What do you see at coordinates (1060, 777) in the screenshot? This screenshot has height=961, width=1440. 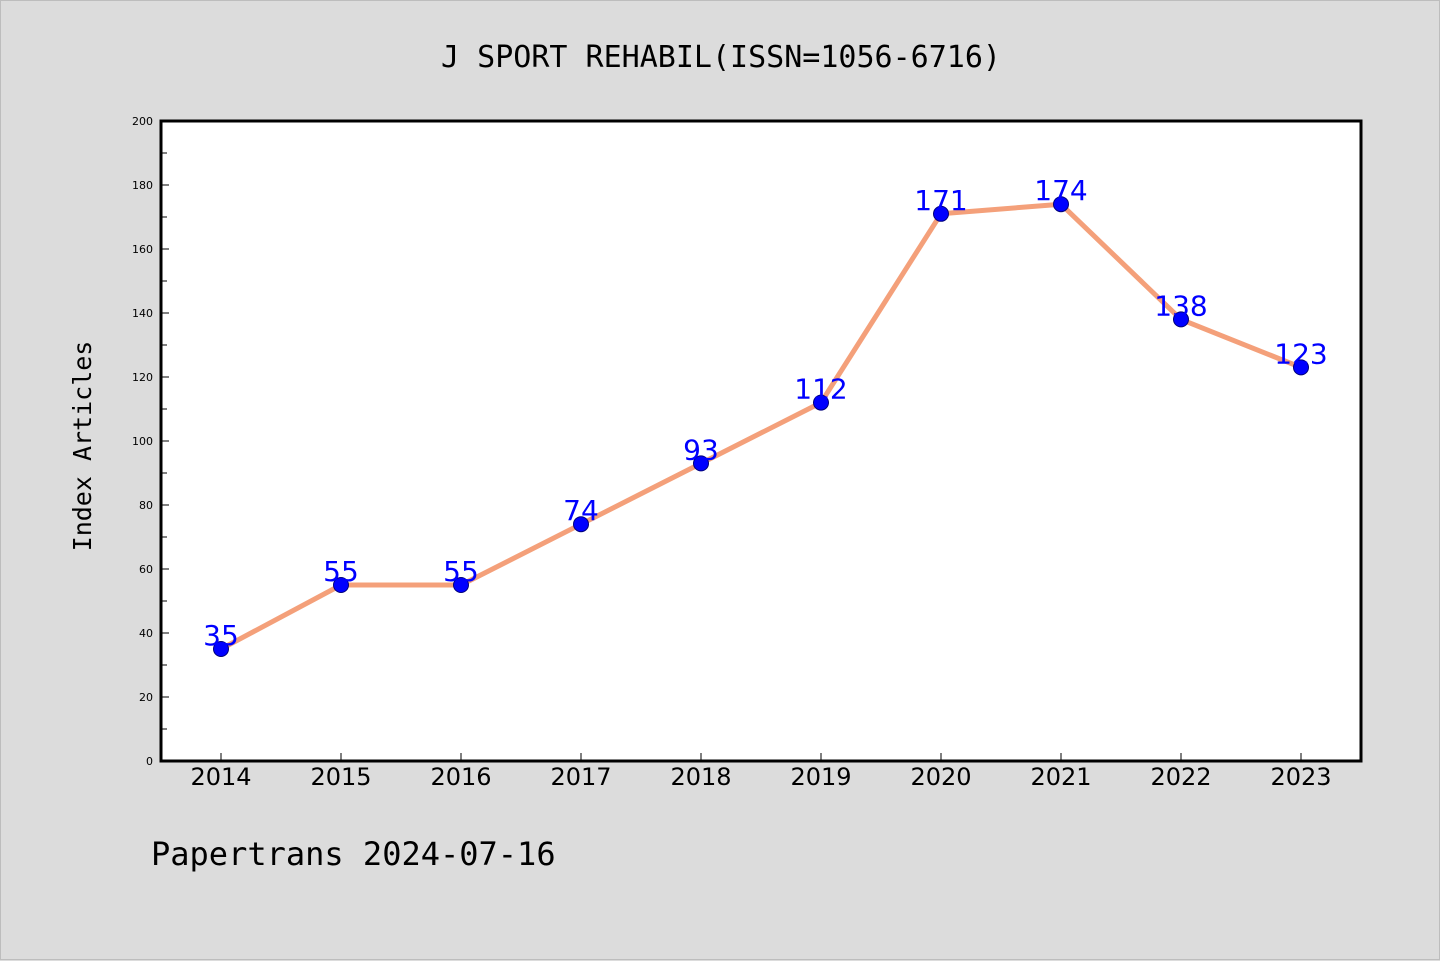 I see `x-tick-label: 2021` at bounding box center [1060, 777].